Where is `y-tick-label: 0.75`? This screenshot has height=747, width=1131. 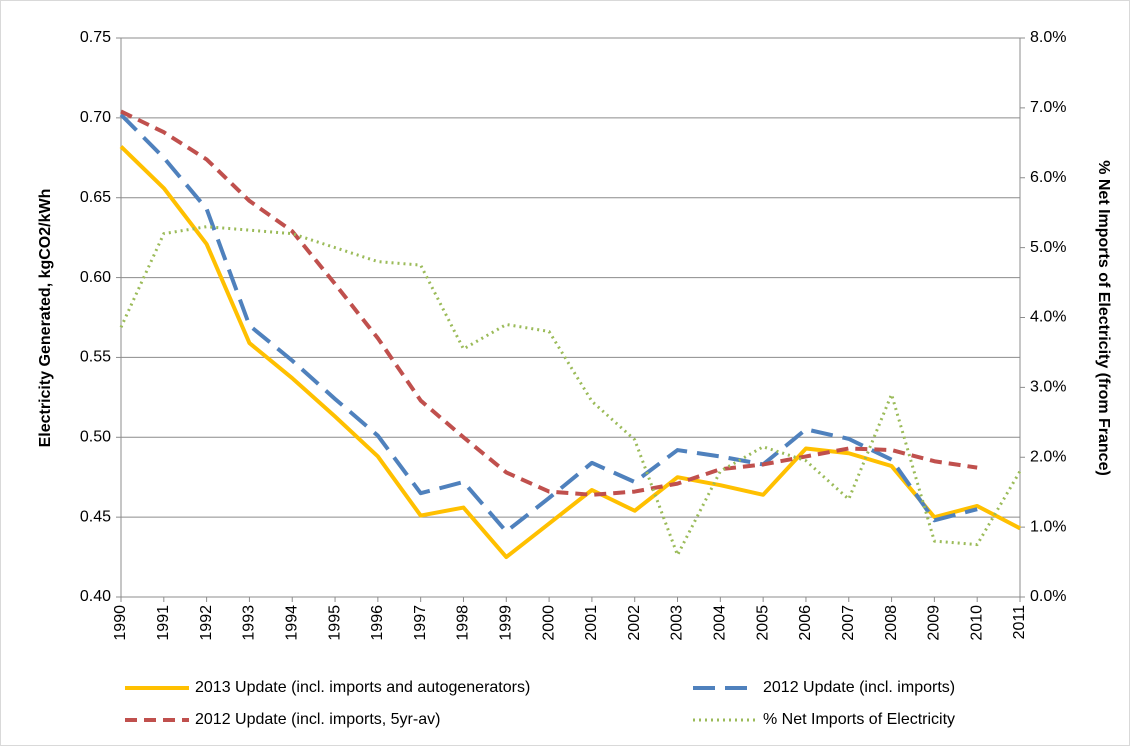 y-tick-label: 0.75 is located at coordinates (95, 37).